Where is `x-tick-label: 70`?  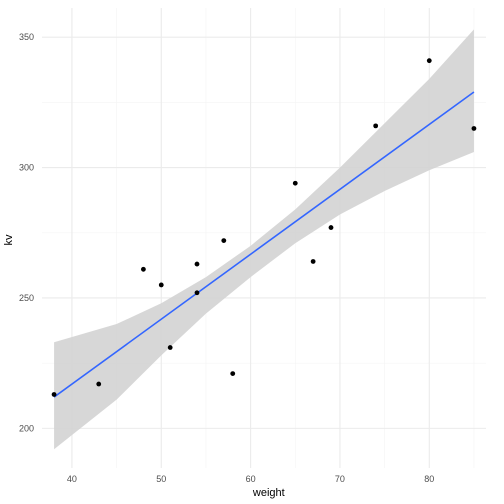
x-tick-label: 70 is located at coordinates (340, 479).